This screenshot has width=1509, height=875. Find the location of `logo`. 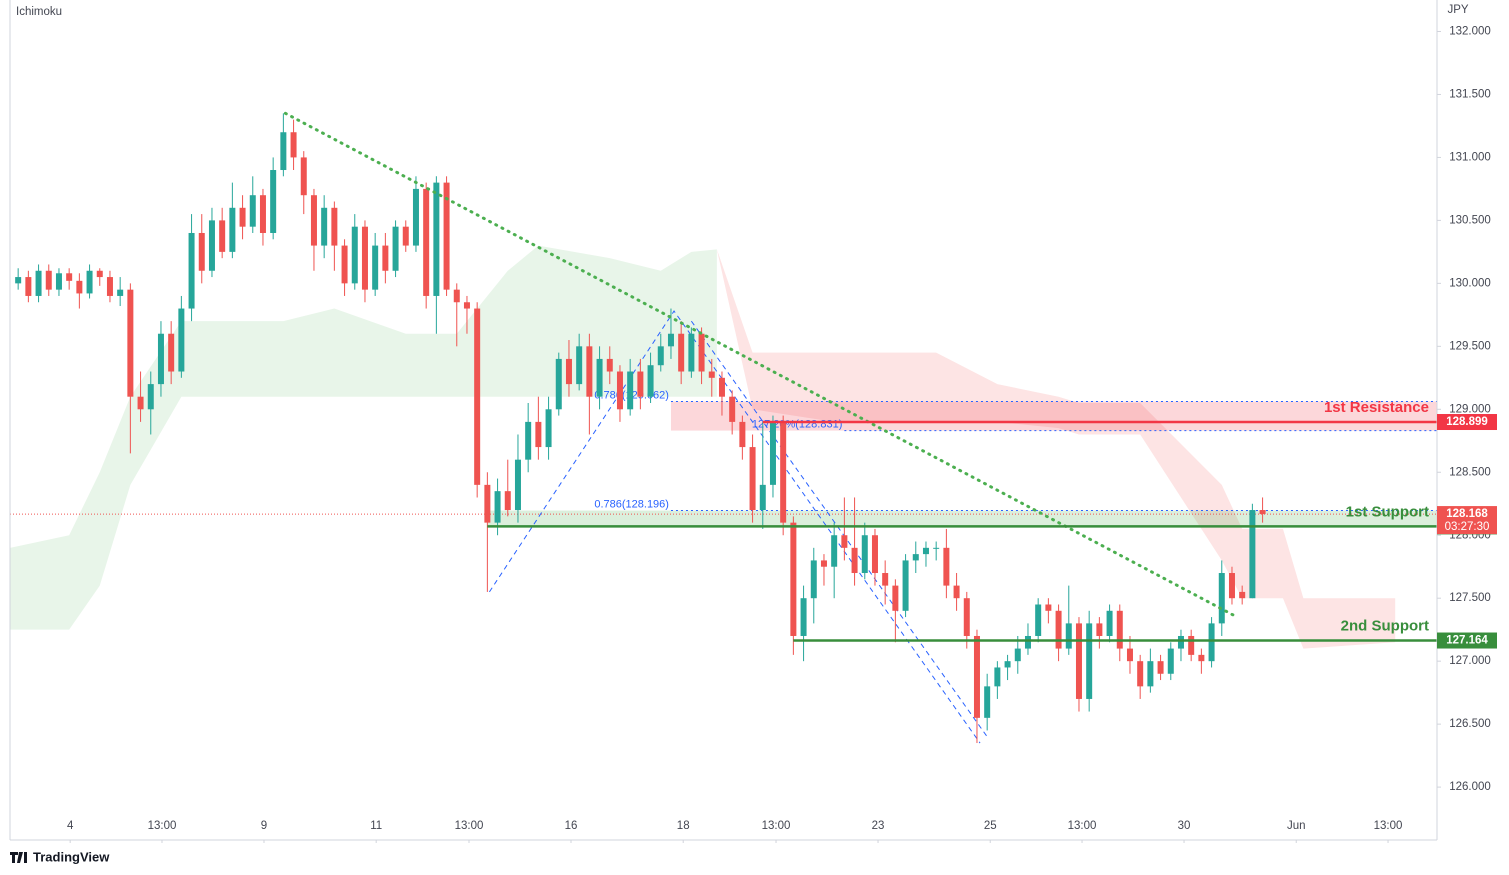

logo is located at coordinates (18, 857).